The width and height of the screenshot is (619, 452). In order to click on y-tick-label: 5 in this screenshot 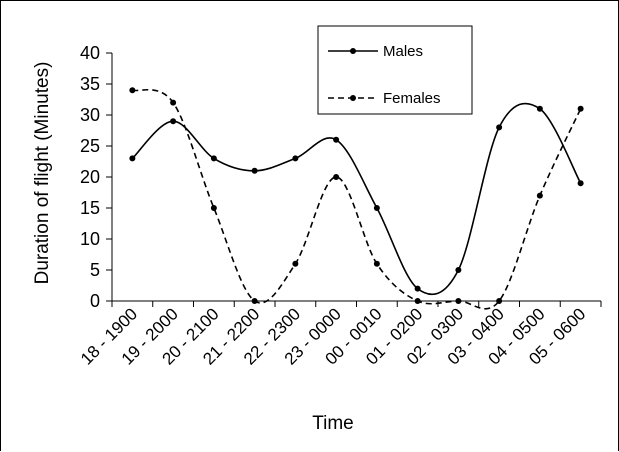, I will do `click(95, 270)`.